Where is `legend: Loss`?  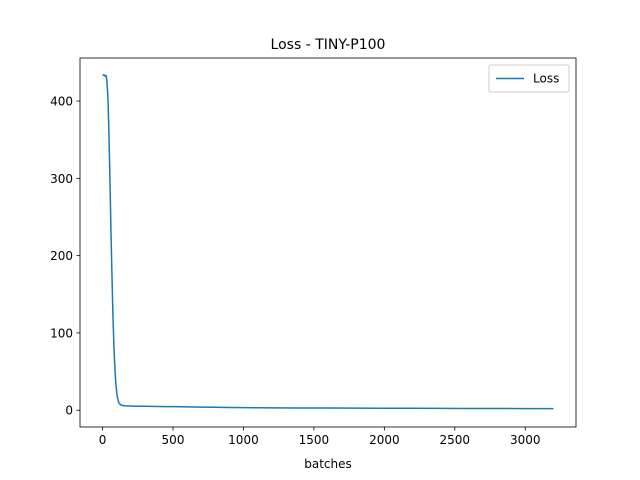 legend: Loss is located at coordinates (529, 78).